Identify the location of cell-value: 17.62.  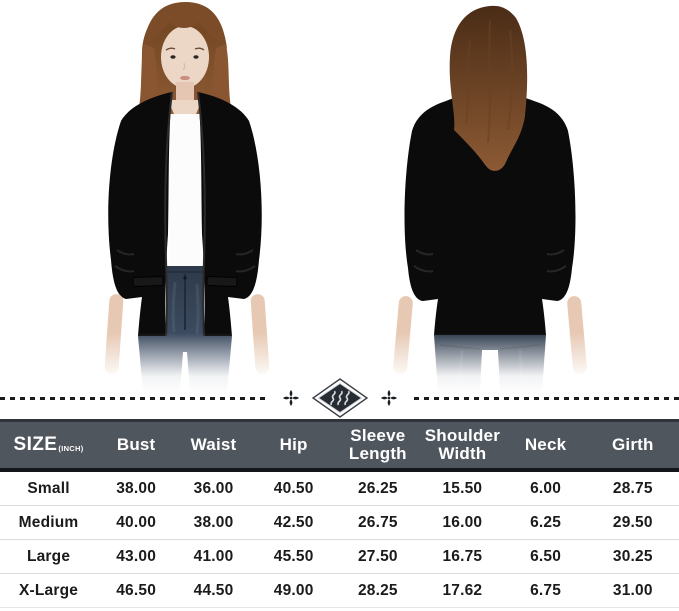
(462, 590).